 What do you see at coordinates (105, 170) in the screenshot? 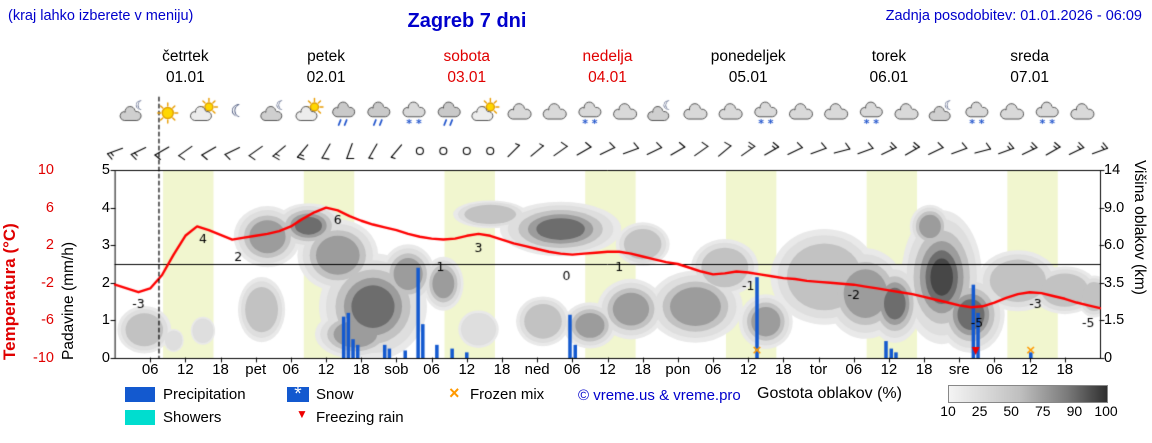
I see `precip-tick: 5` at bounding box center [105, 170].